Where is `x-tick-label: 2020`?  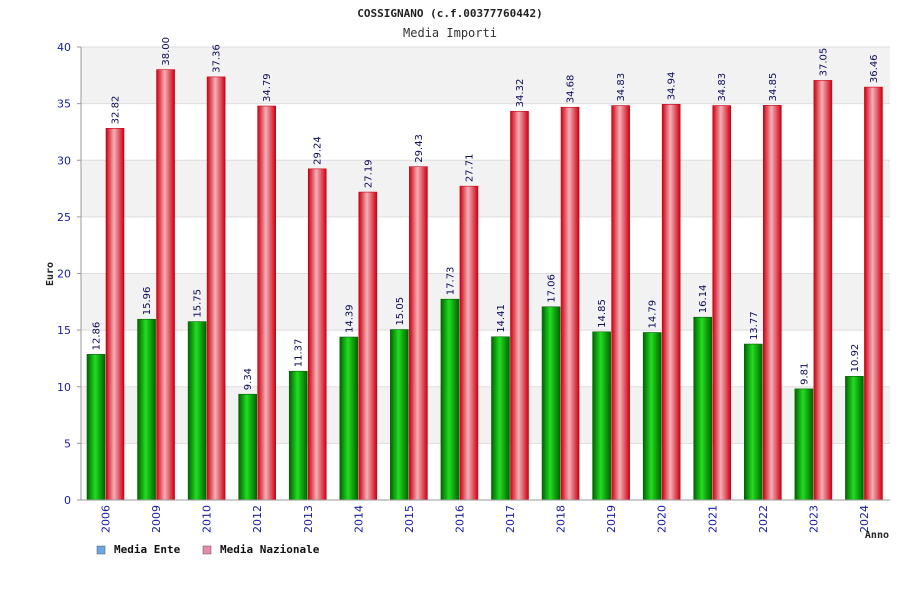
x-tick-label: 2020 is located at coordinates (662, 519).